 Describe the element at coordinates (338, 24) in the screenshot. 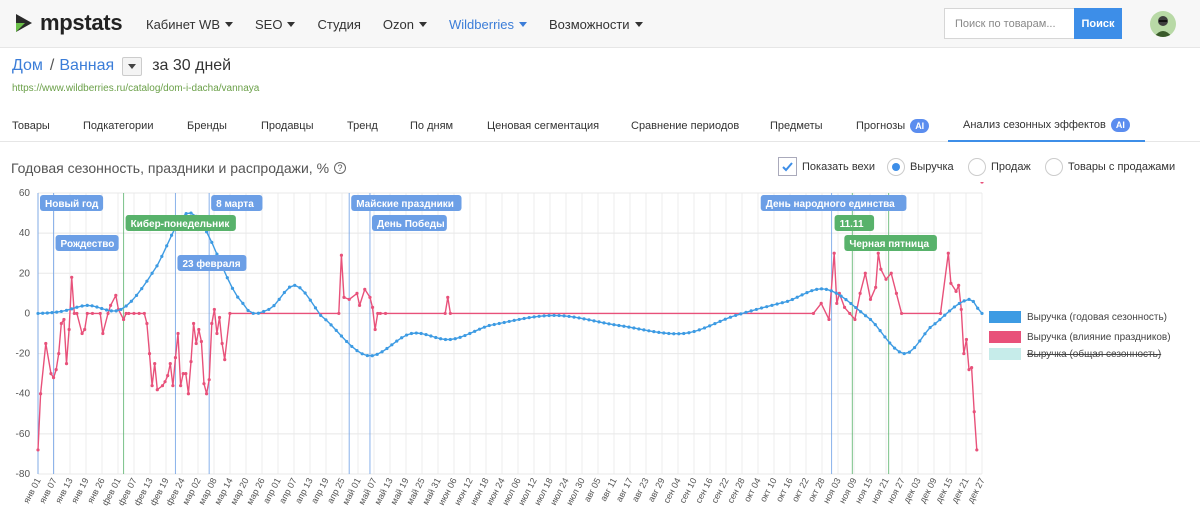

I see `nav-item-studio: Студия` at that location.